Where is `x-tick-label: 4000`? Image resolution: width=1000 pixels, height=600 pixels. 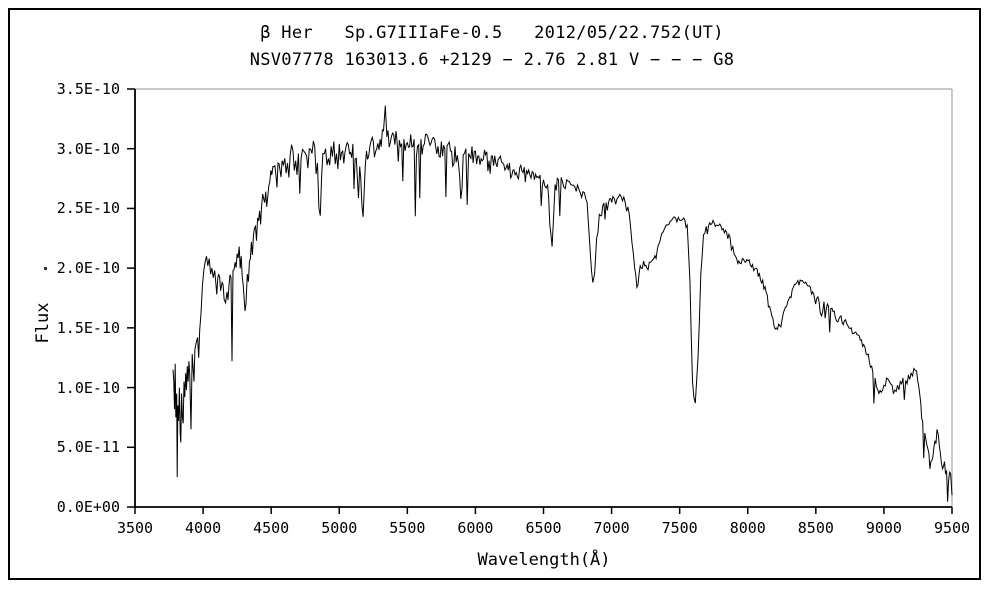
x-tick-label: 4000 is located at coordinates (203, 528).